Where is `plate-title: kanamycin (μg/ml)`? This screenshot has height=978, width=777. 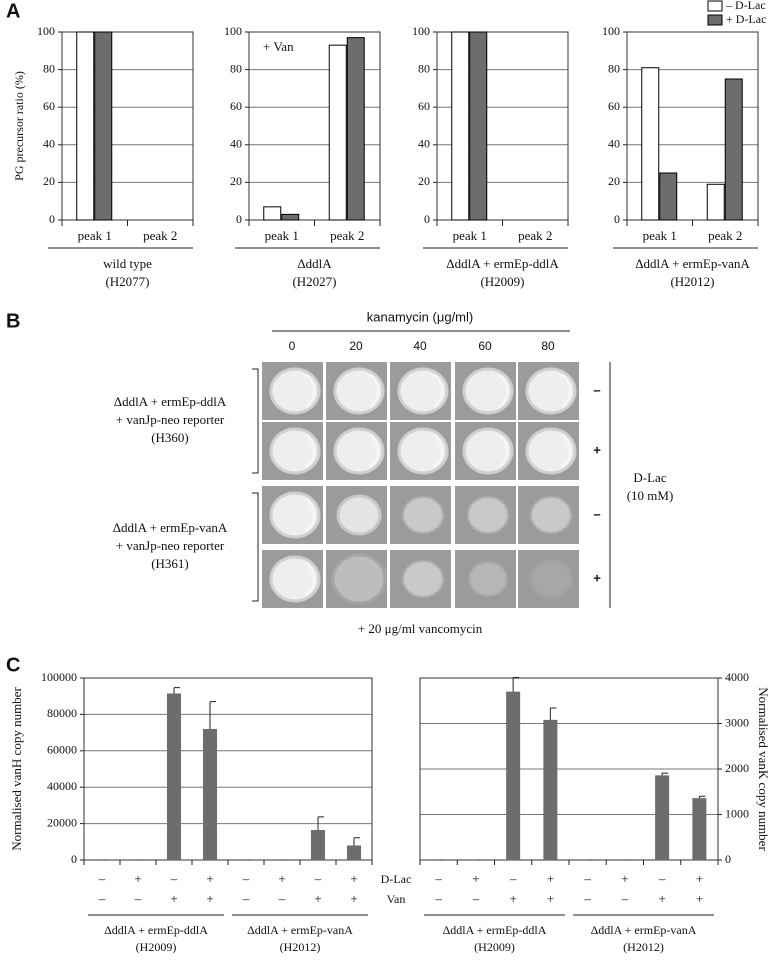
plate-title: kanamycin (μg/ml) is located at coordinates (420, 316).